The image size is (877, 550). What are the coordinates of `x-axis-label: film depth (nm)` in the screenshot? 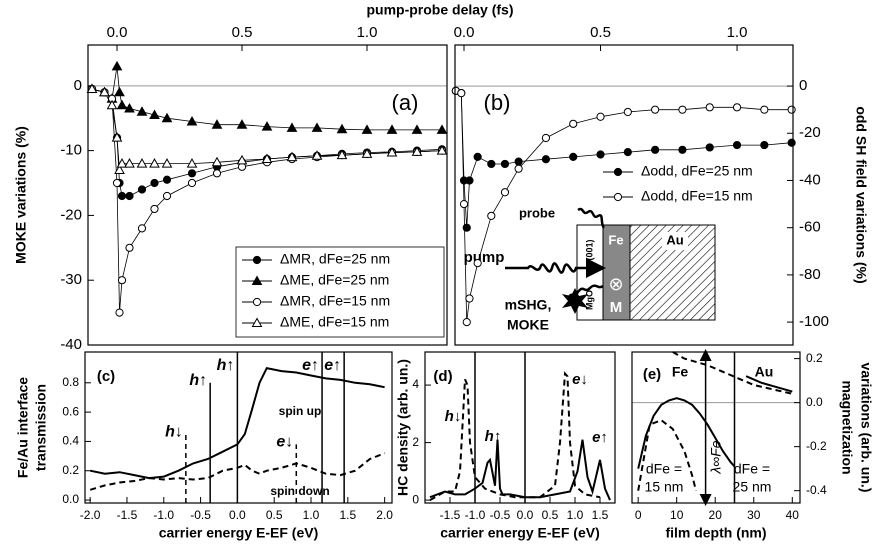 It's located at (715, 533).